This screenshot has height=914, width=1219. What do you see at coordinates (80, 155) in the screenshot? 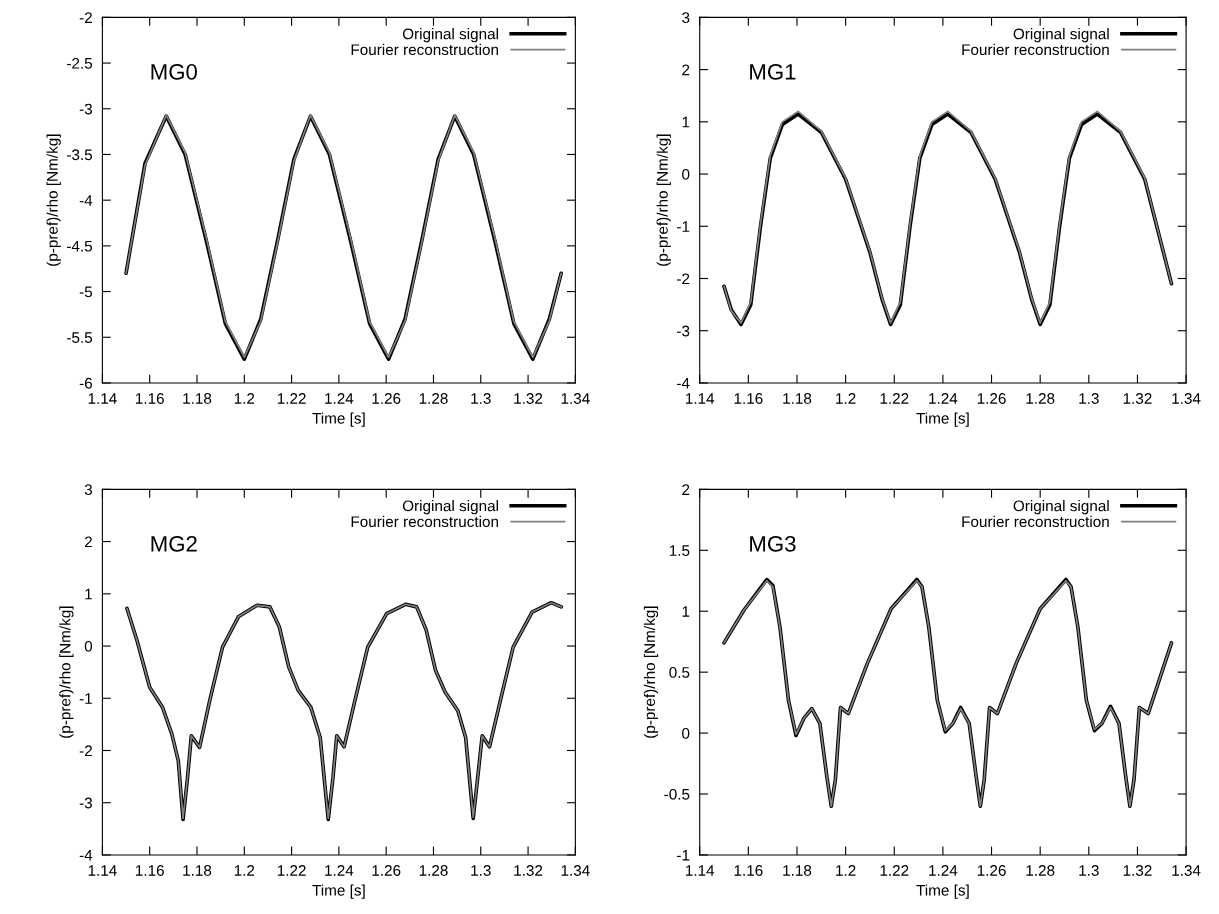
I see `y-tick-label: -3.5` at bounding box center [80, 155].